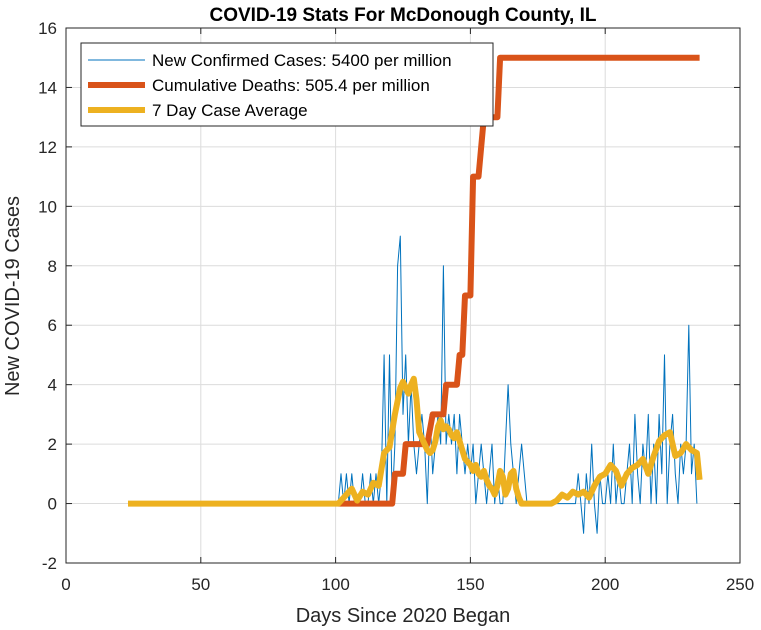 The image size is (761, 630). I want to click on y-tick-label: 6, so click(52, 325).